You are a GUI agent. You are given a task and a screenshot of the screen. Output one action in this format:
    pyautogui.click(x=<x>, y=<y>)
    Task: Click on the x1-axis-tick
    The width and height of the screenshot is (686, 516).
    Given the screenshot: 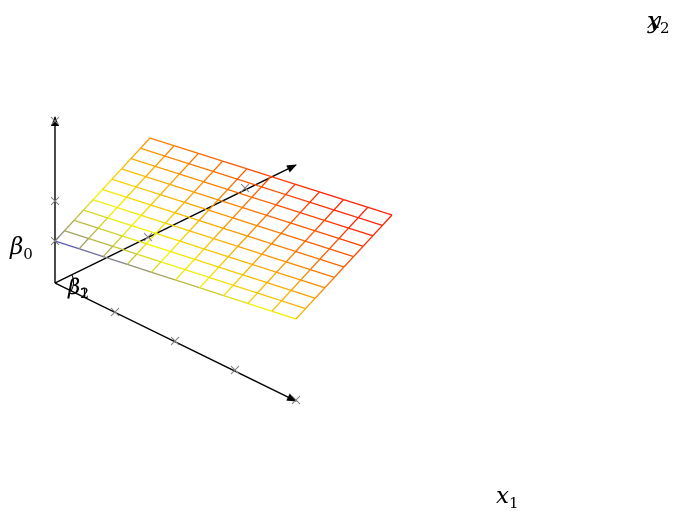 What is the action you would take?
    pyautogui.click(x=115, y=312)
    